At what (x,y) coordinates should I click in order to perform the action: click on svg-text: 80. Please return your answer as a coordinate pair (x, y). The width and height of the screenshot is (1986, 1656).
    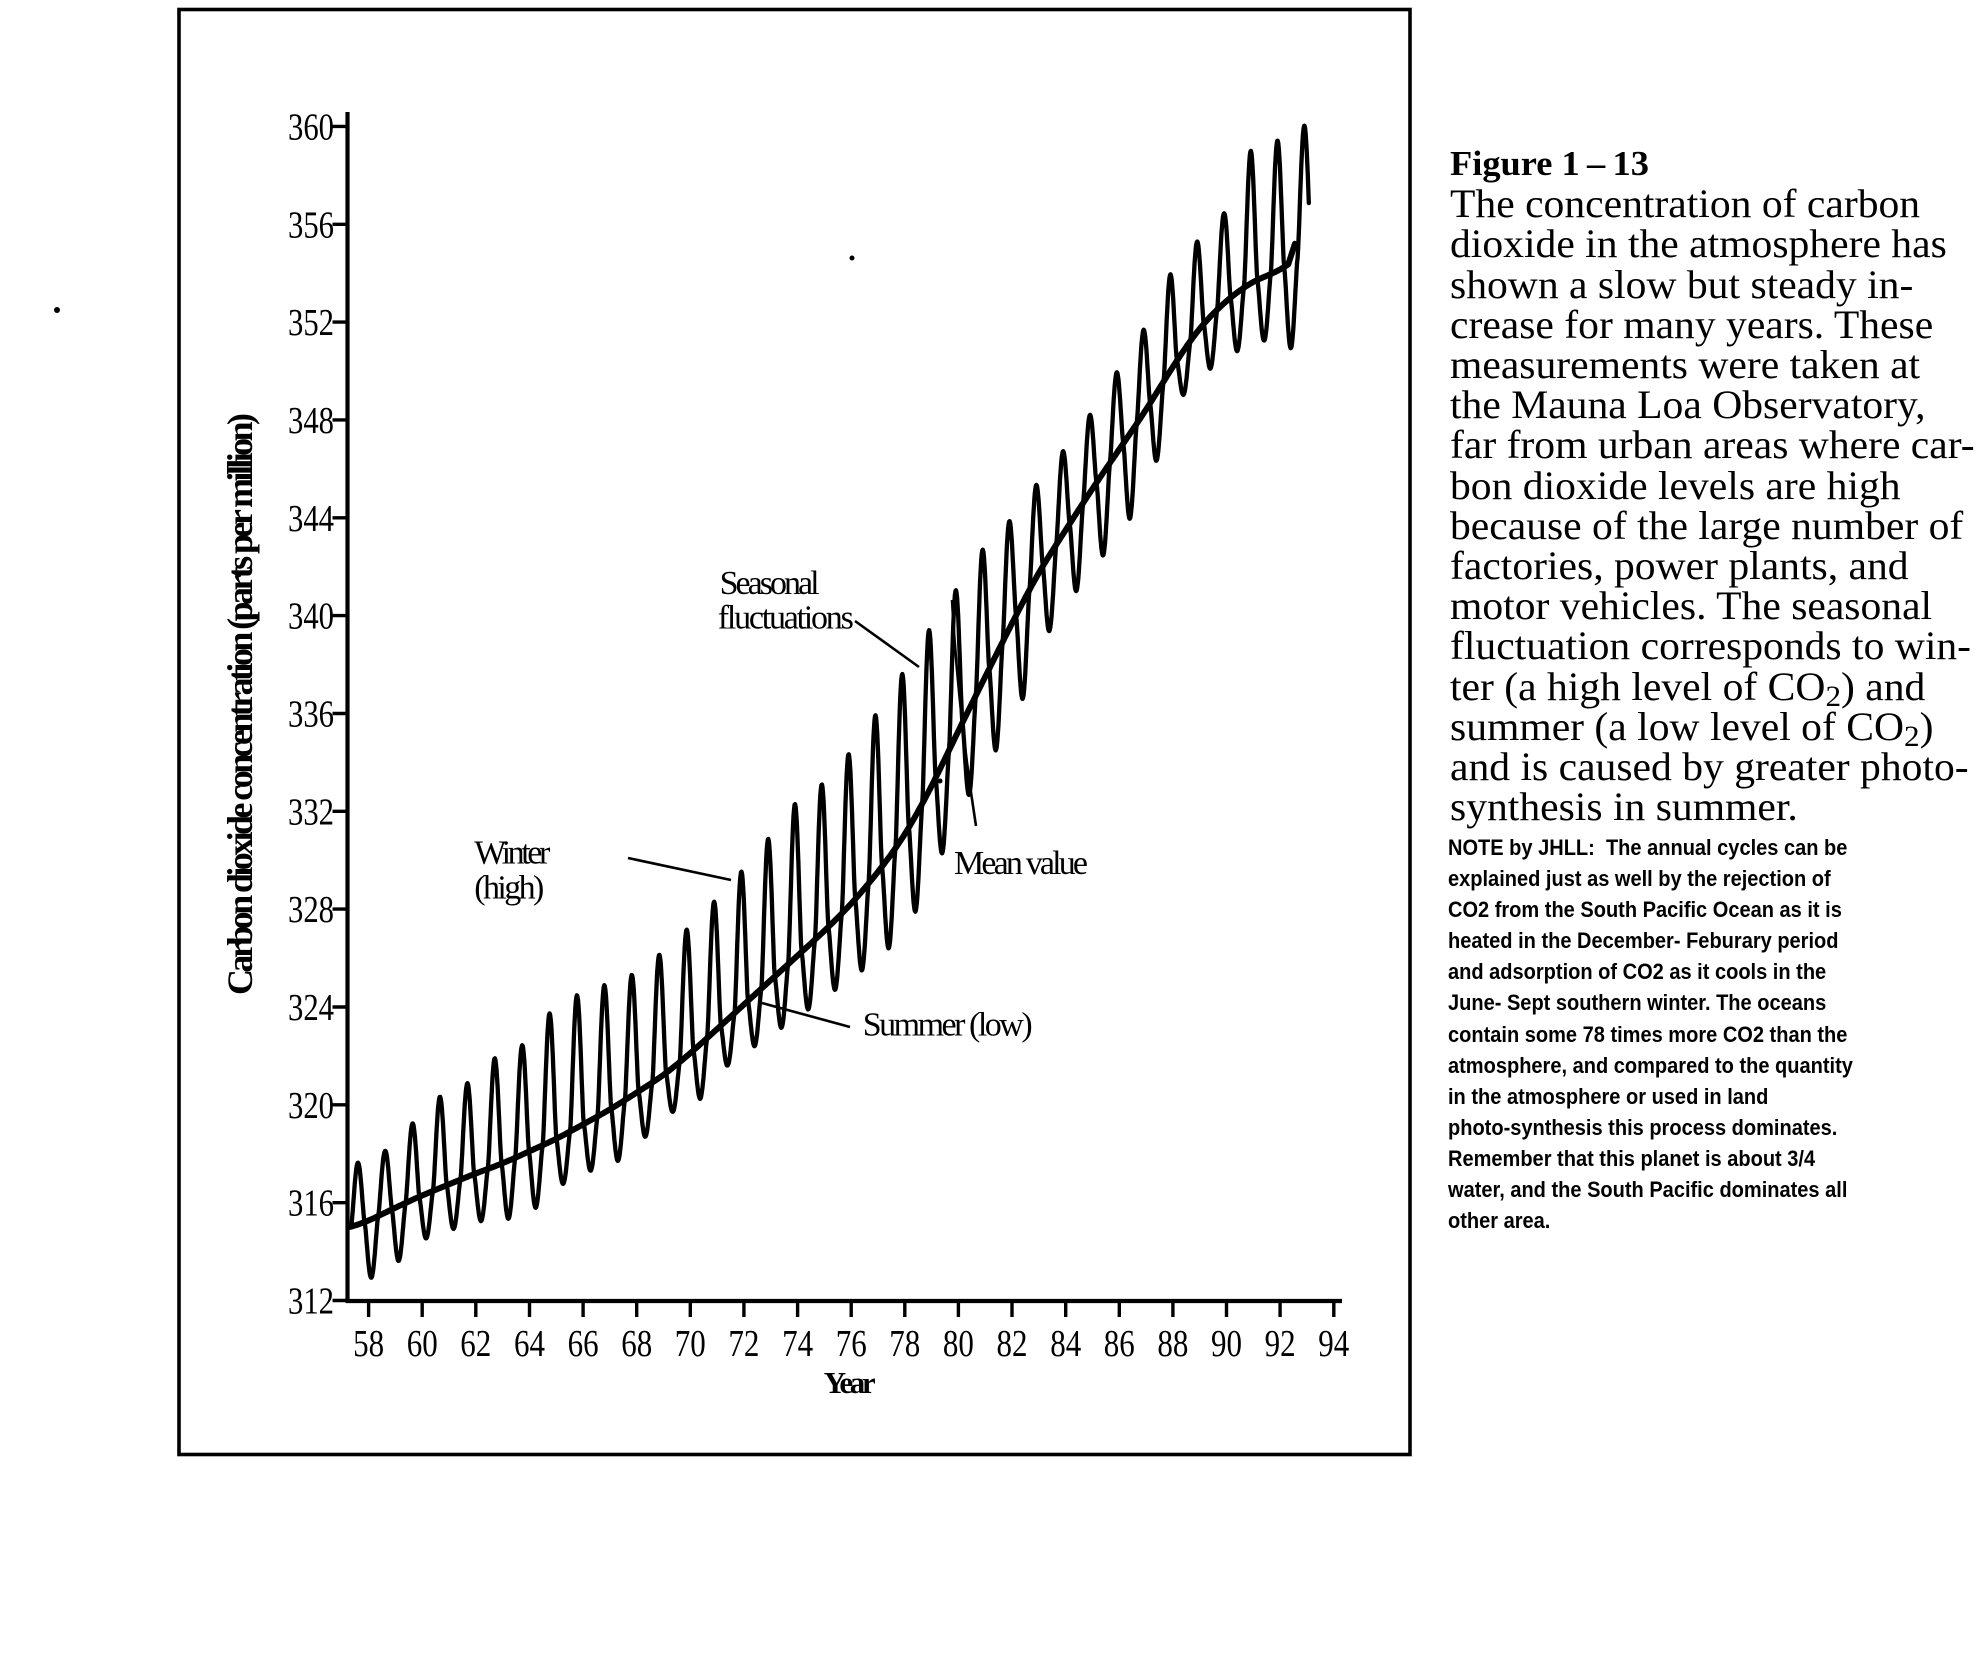
    Looking at the image, I should click on (958, 1344).